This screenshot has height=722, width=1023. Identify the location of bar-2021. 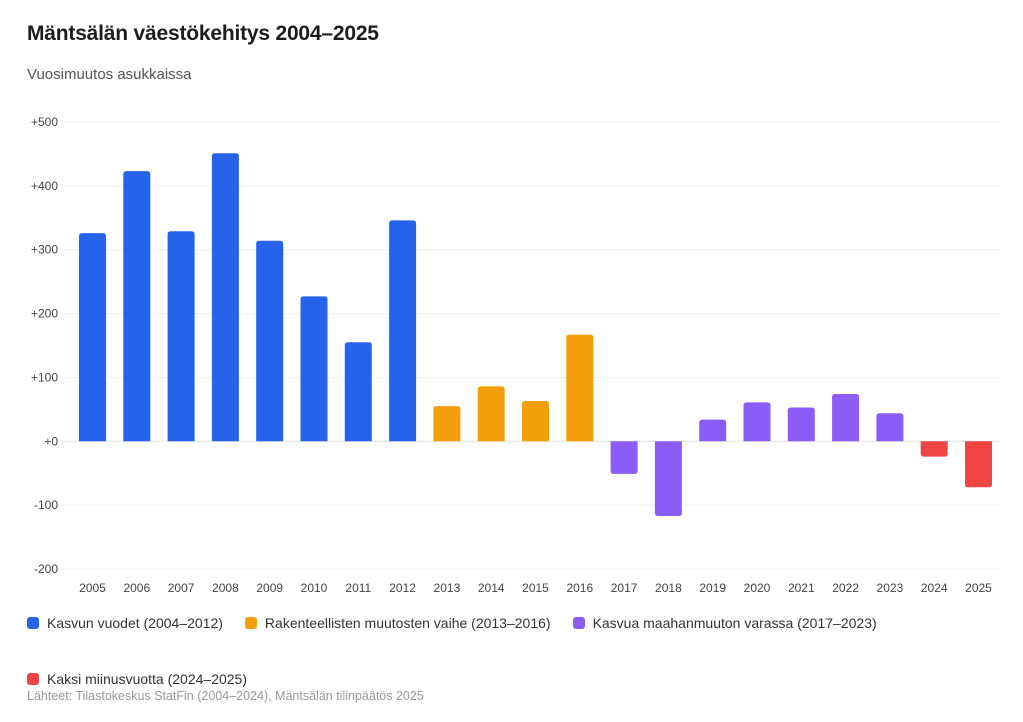
(801, 424).